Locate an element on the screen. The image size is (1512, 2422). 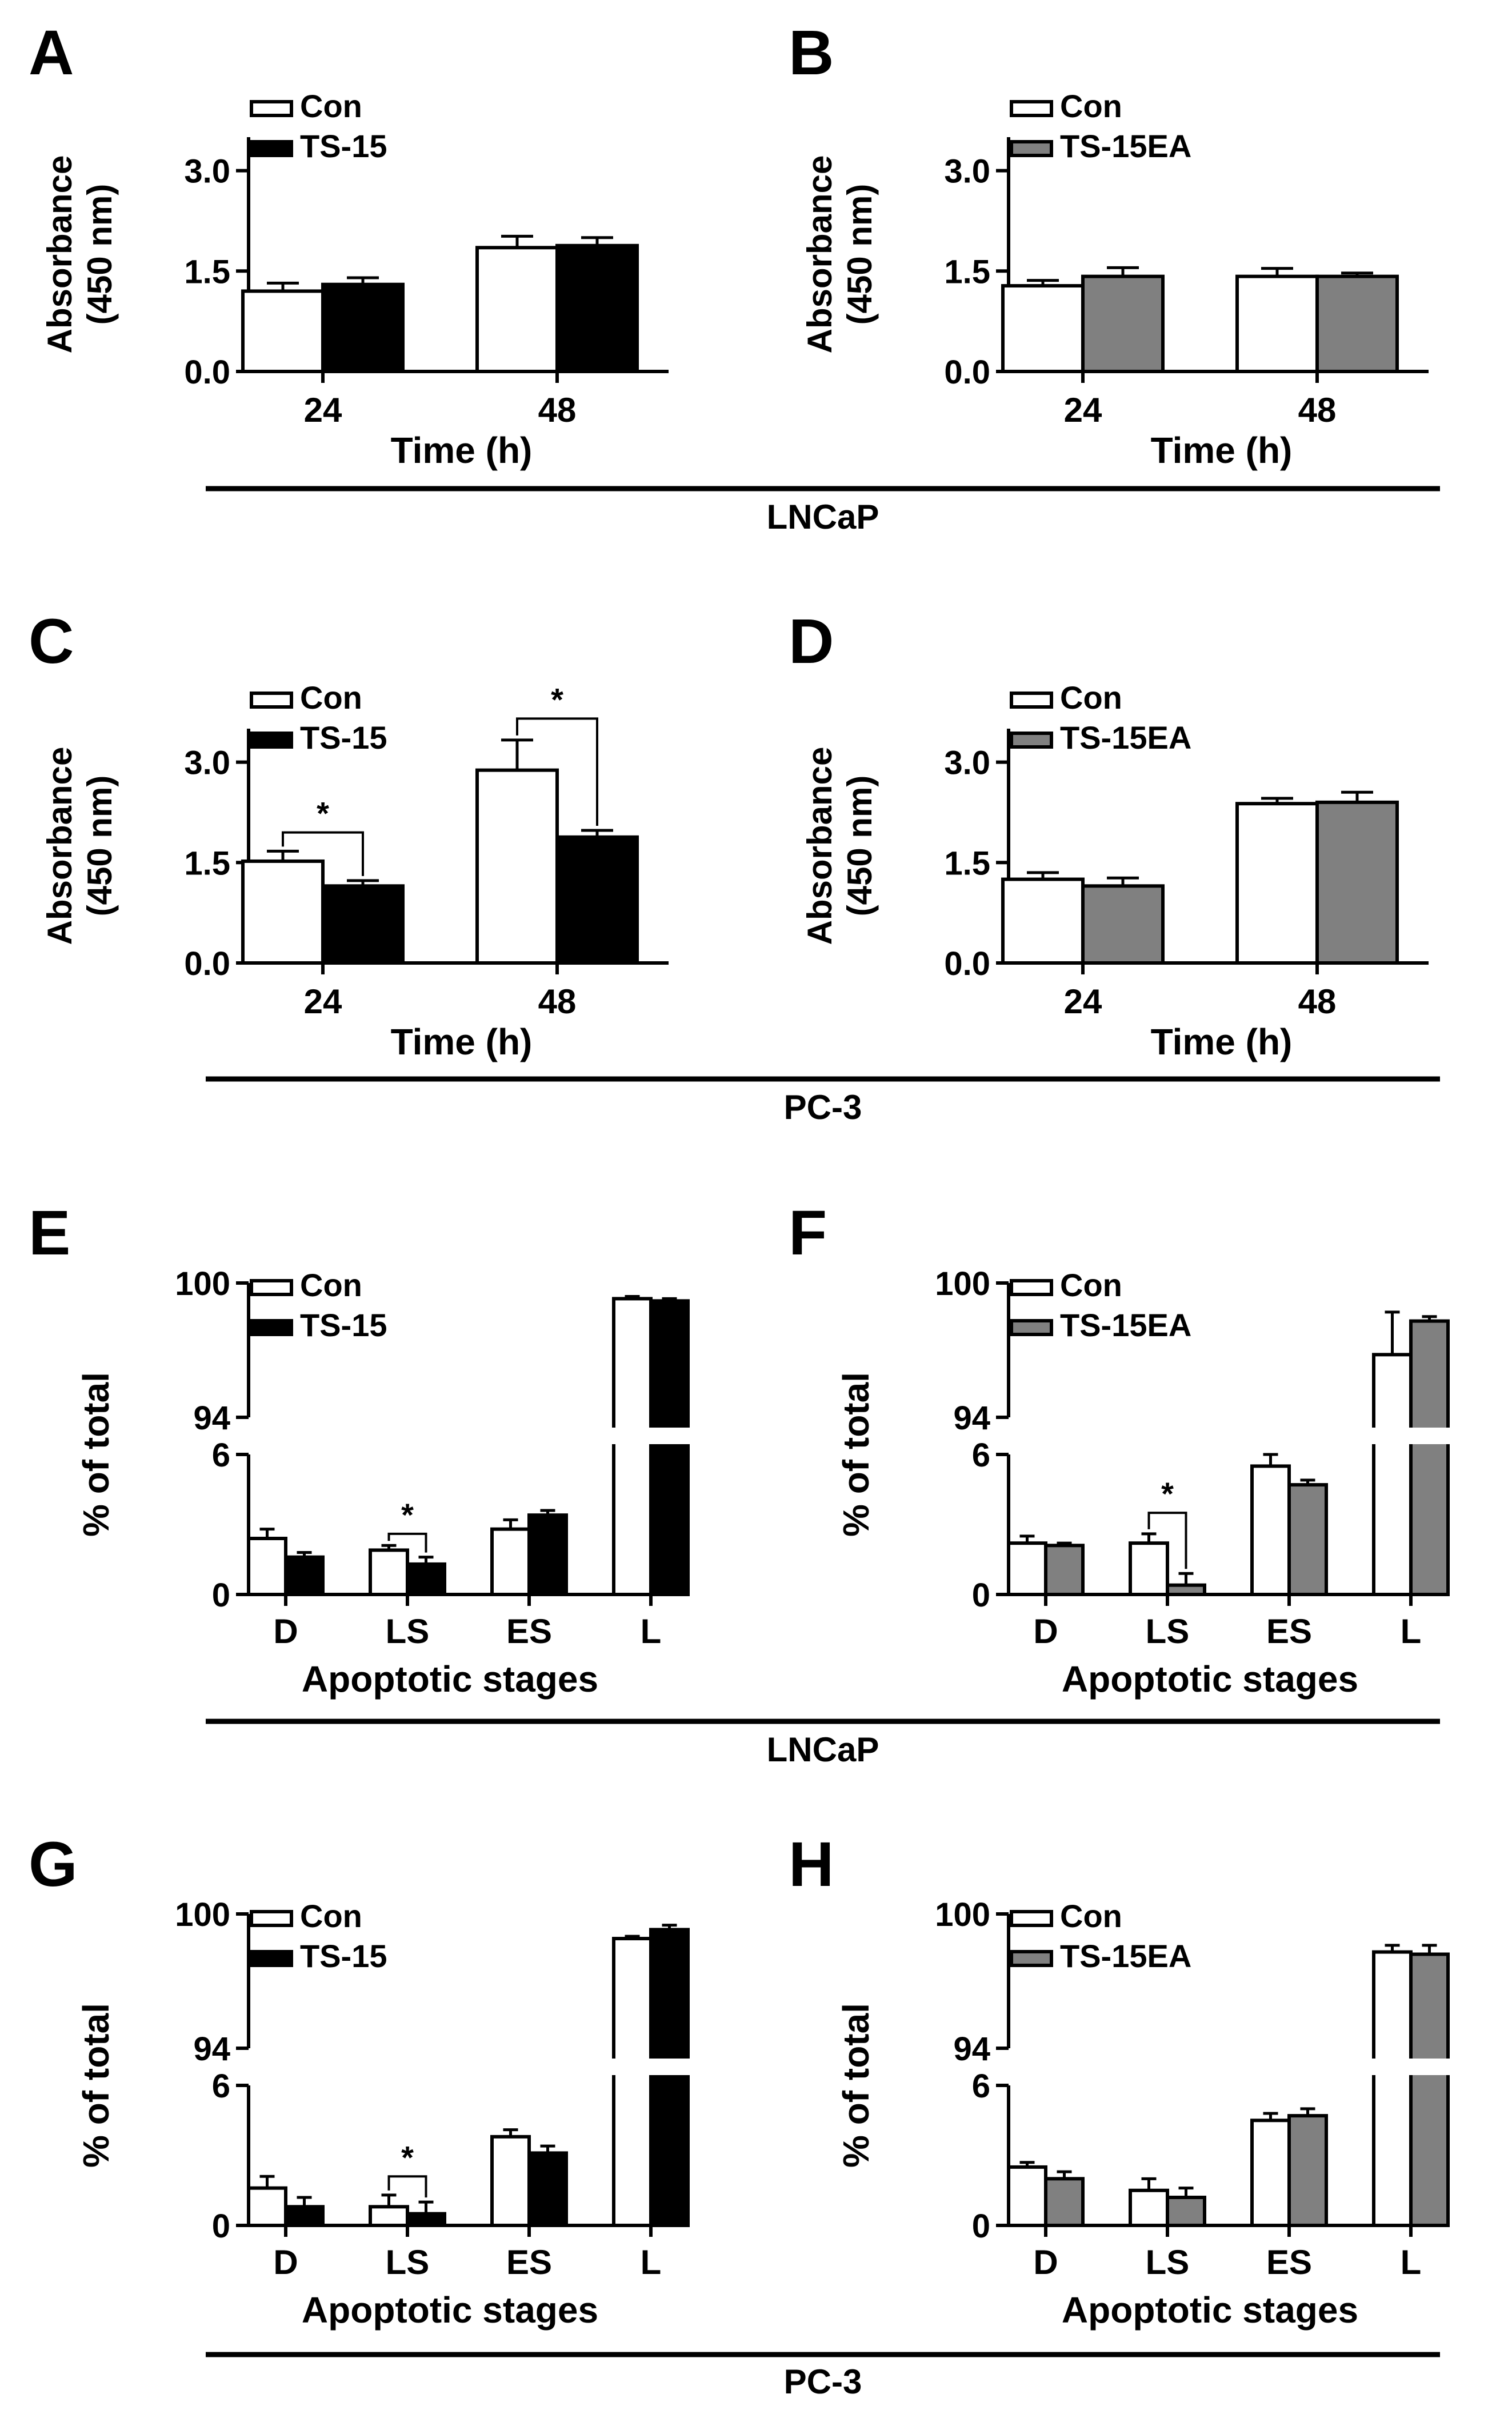
panel-label: H is located at coordinates (811, 1865).